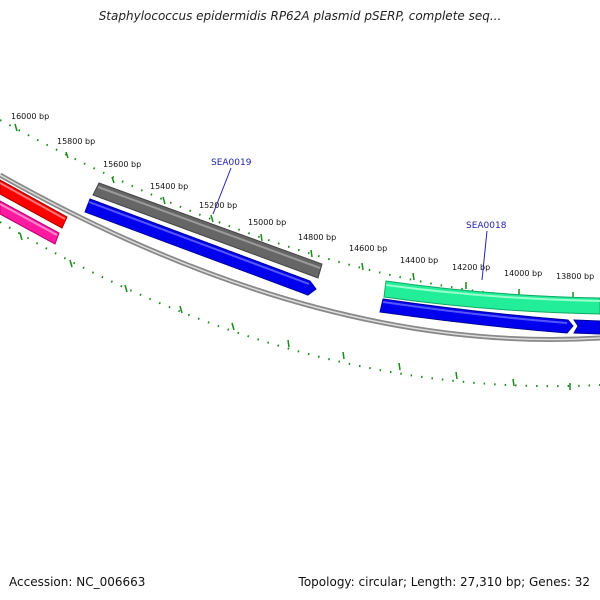 The height and width of the screenshot is (600, 600). Describe the element at coordinates (317, 237) in the screenshot. I see `tick-label: 14800 bp` at that location.